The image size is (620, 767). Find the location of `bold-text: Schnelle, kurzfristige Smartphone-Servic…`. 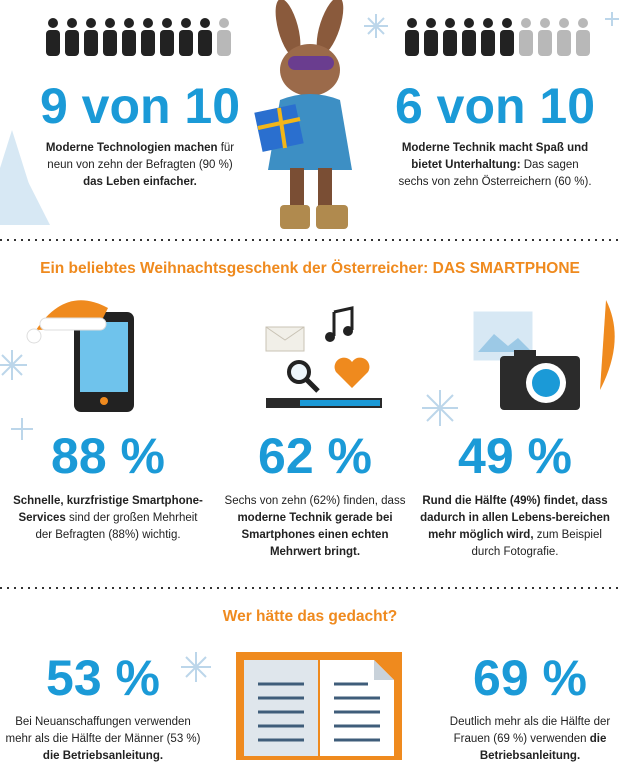

bold-text: Schnelle, kurzfristige Smartphone-Servic… is located at coordinates (108, 509).